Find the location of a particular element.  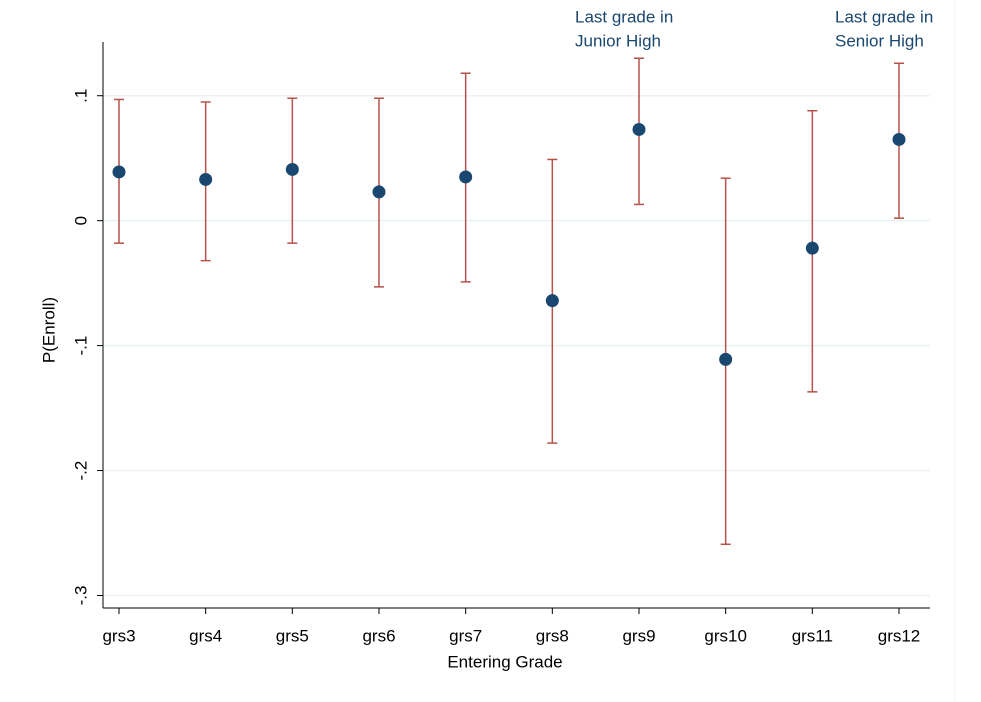

annotation: Senior High is located at coordinates (879, 40).